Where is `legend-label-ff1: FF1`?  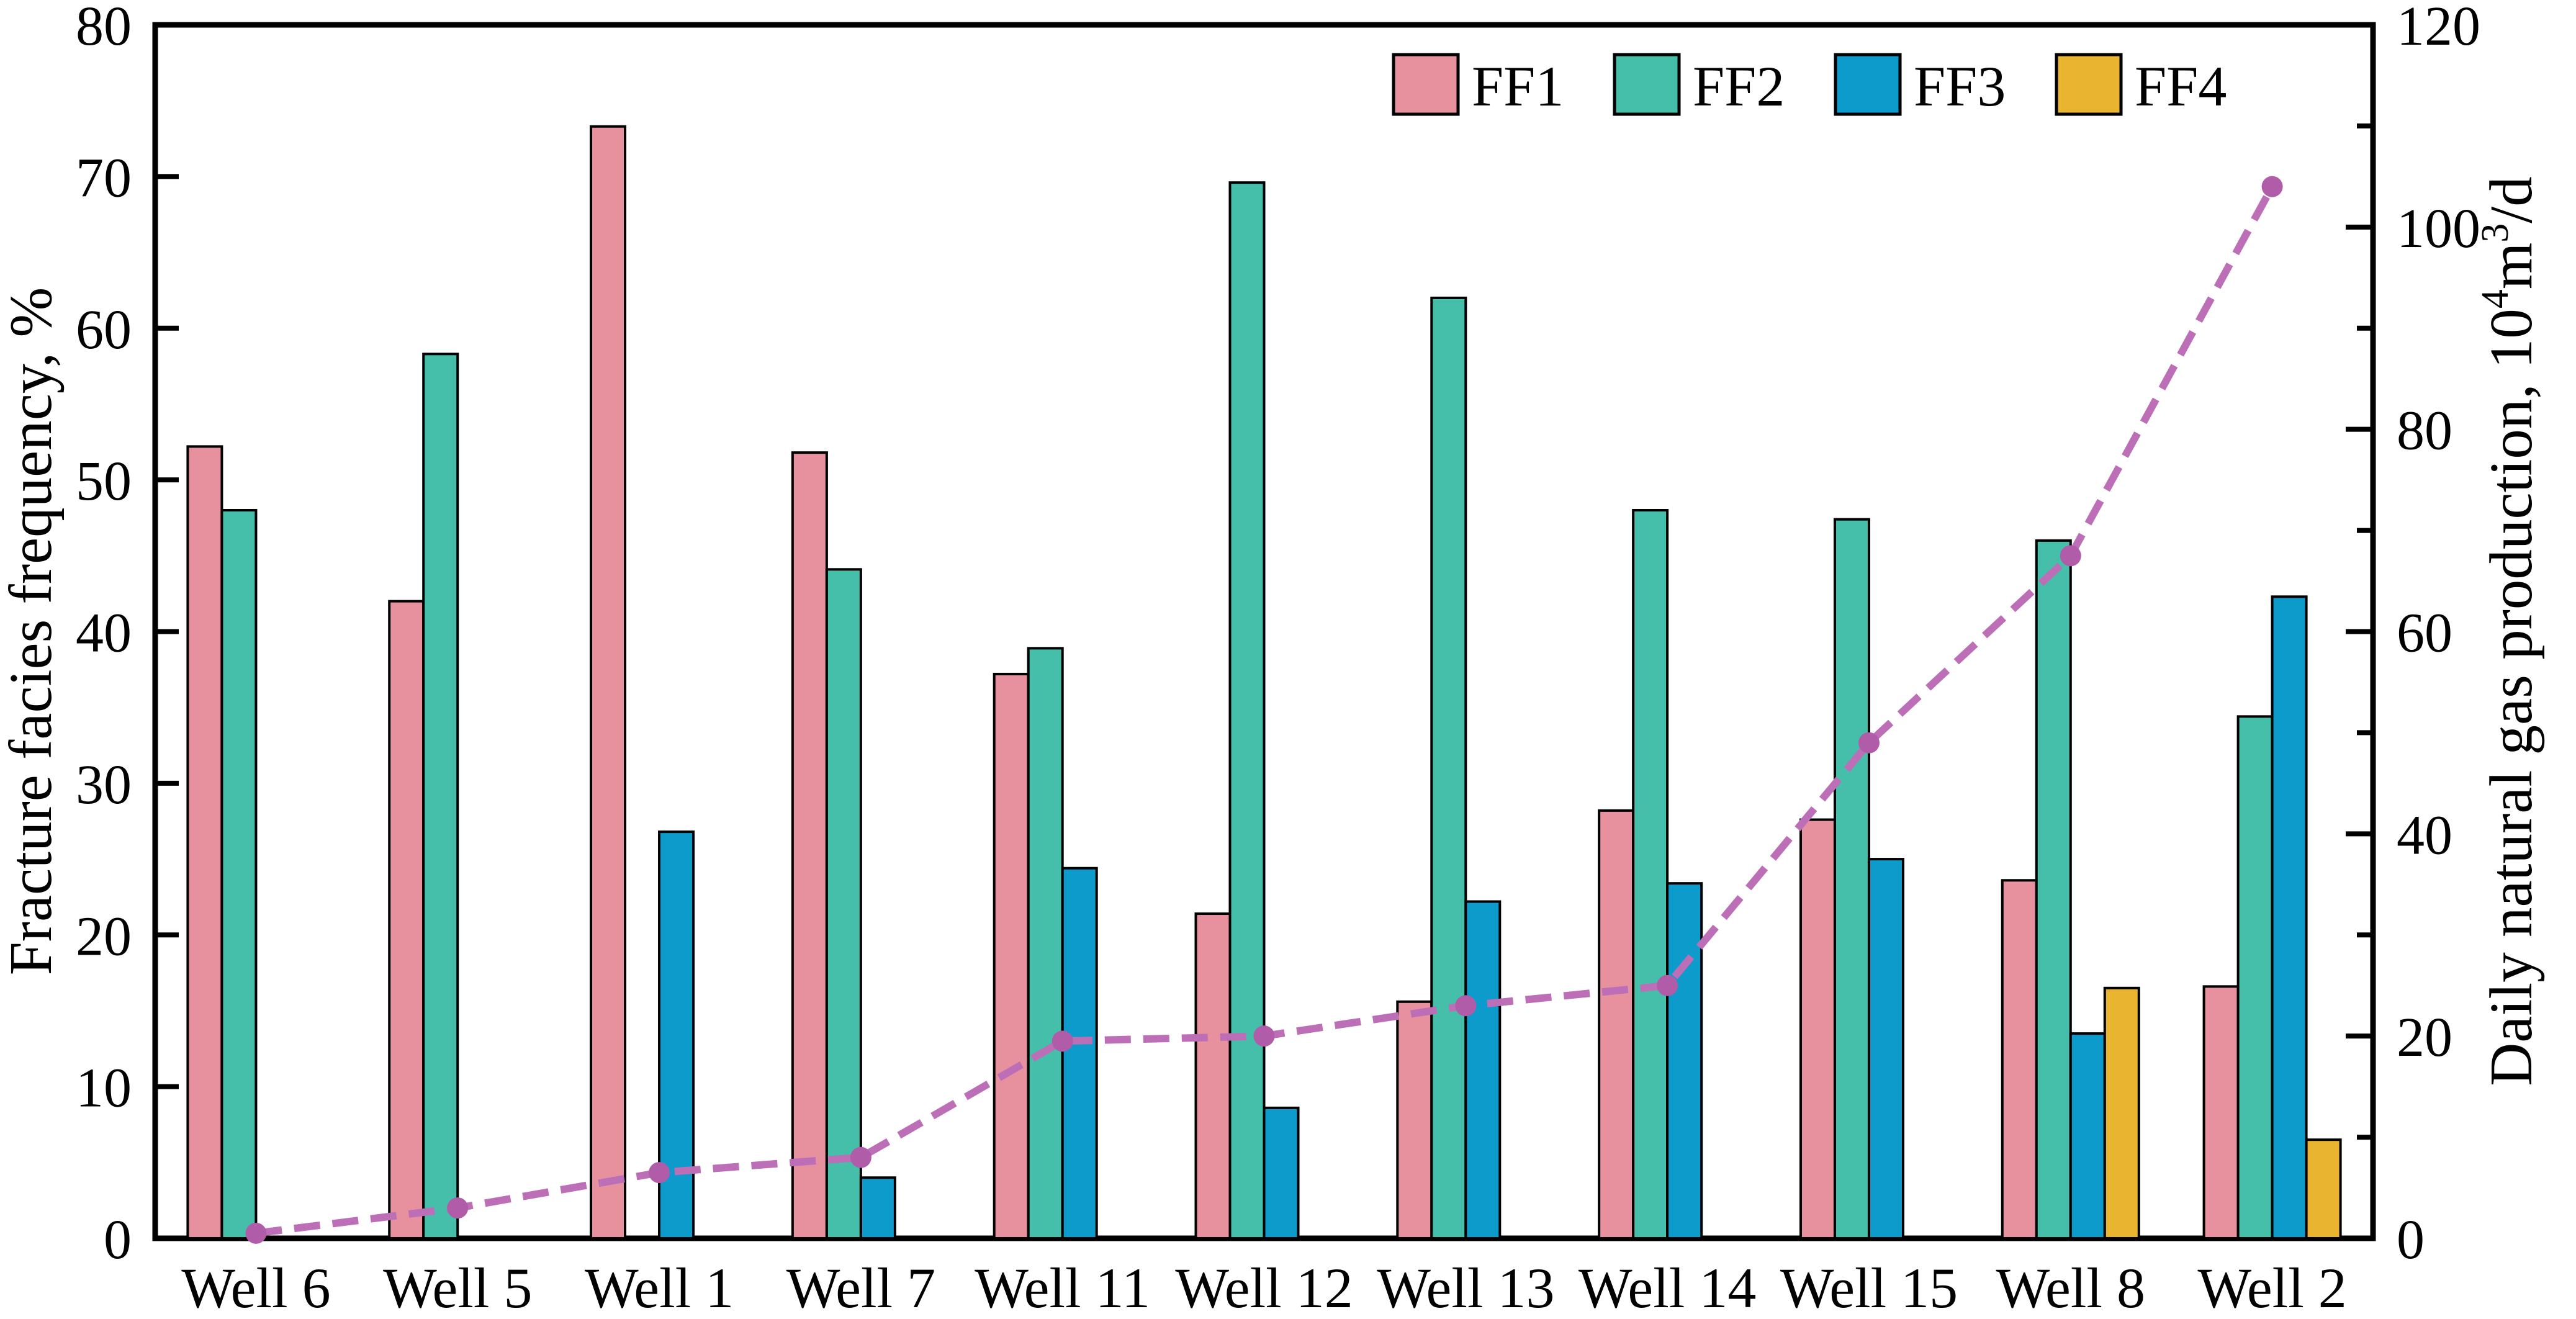 legend-label-ff1: FF1 is located at coordinates (1518, 86).